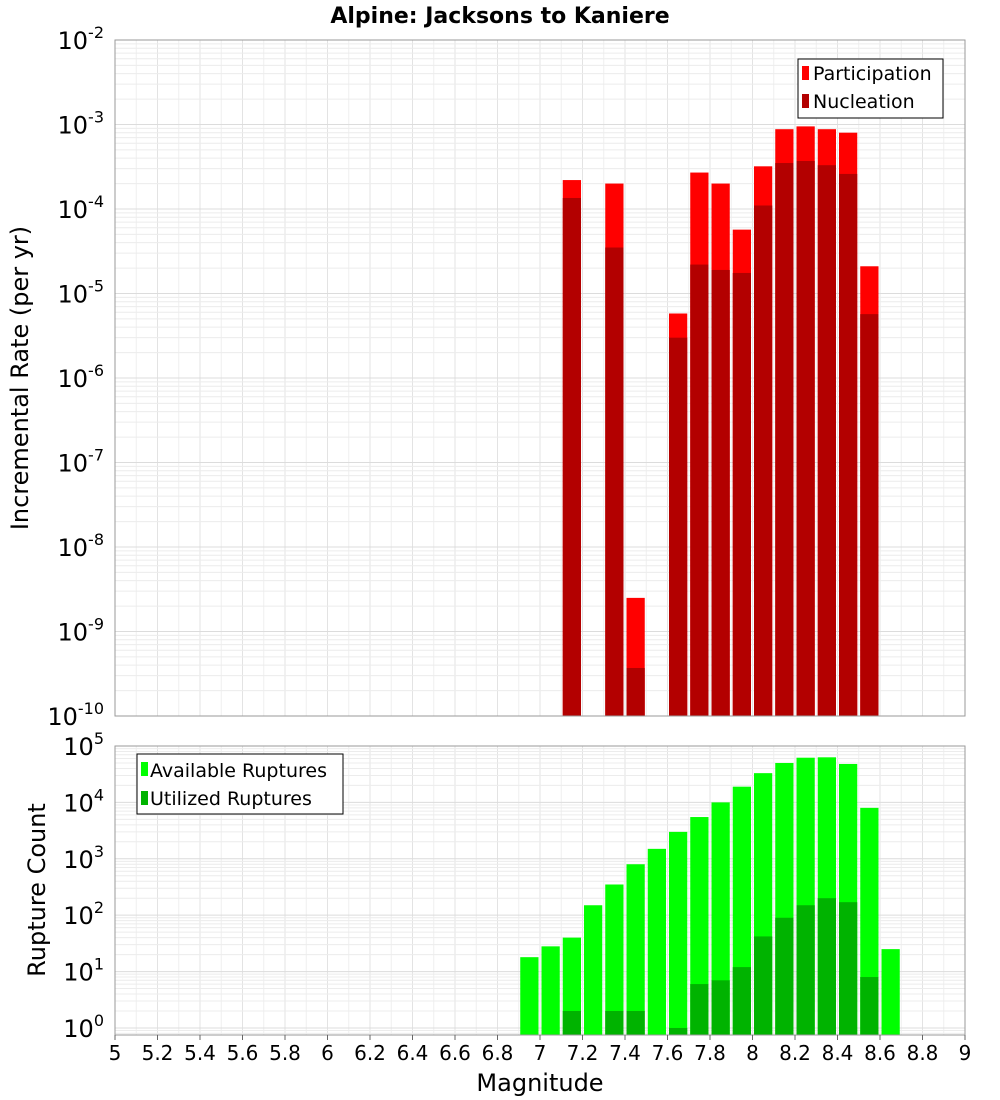 Image resolution: width=1000 pixels, height=1100 pixels. I want to click on rate-y-tick-label: 10⁻², so click(81, 39).